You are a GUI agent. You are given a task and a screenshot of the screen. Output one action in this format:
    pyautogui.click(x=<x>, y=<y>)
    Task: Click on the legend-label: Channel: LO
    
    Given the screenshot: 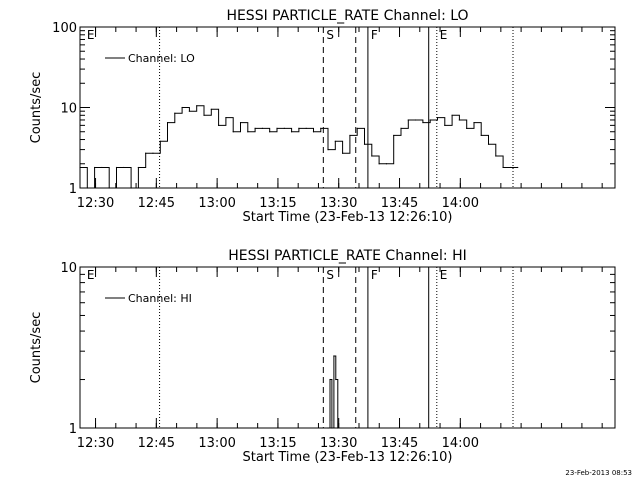 What is the action you would take?
    pyautogui.click(x=161, y=58)
    